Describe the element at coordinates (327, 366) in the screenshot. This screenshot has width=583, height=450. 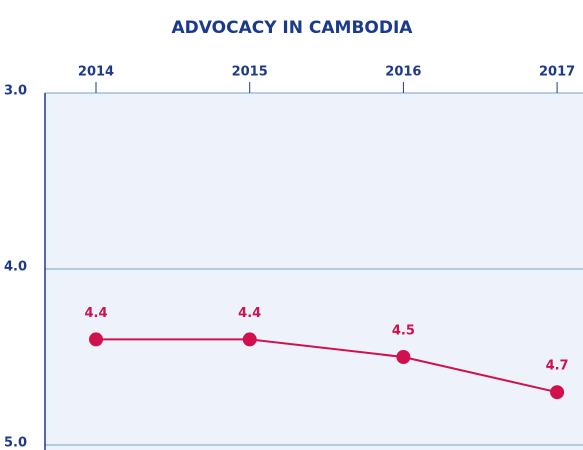
I see `line` at that location.